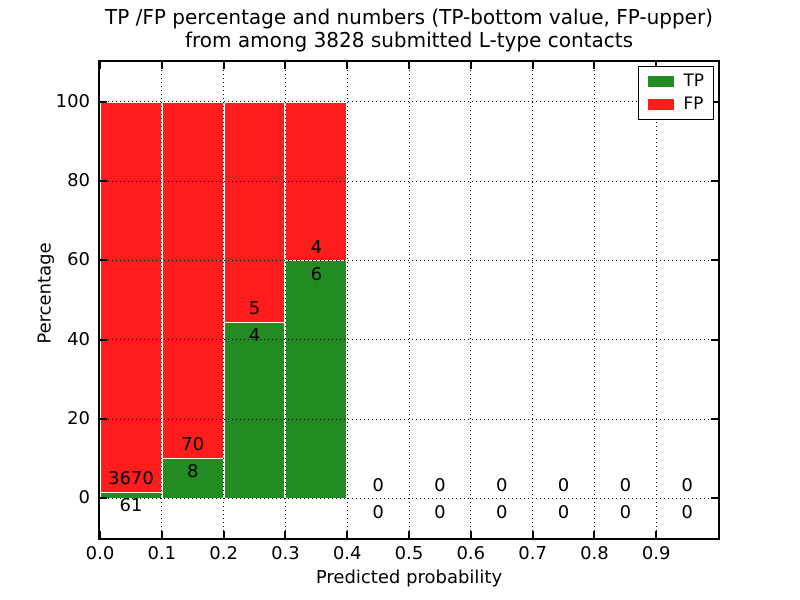 This screenshot has width=800, height=600. What do you see at coordinates (661, 81) in the screenshot?
I see `tp-legend-swatch` at bounding box center [661, 81].